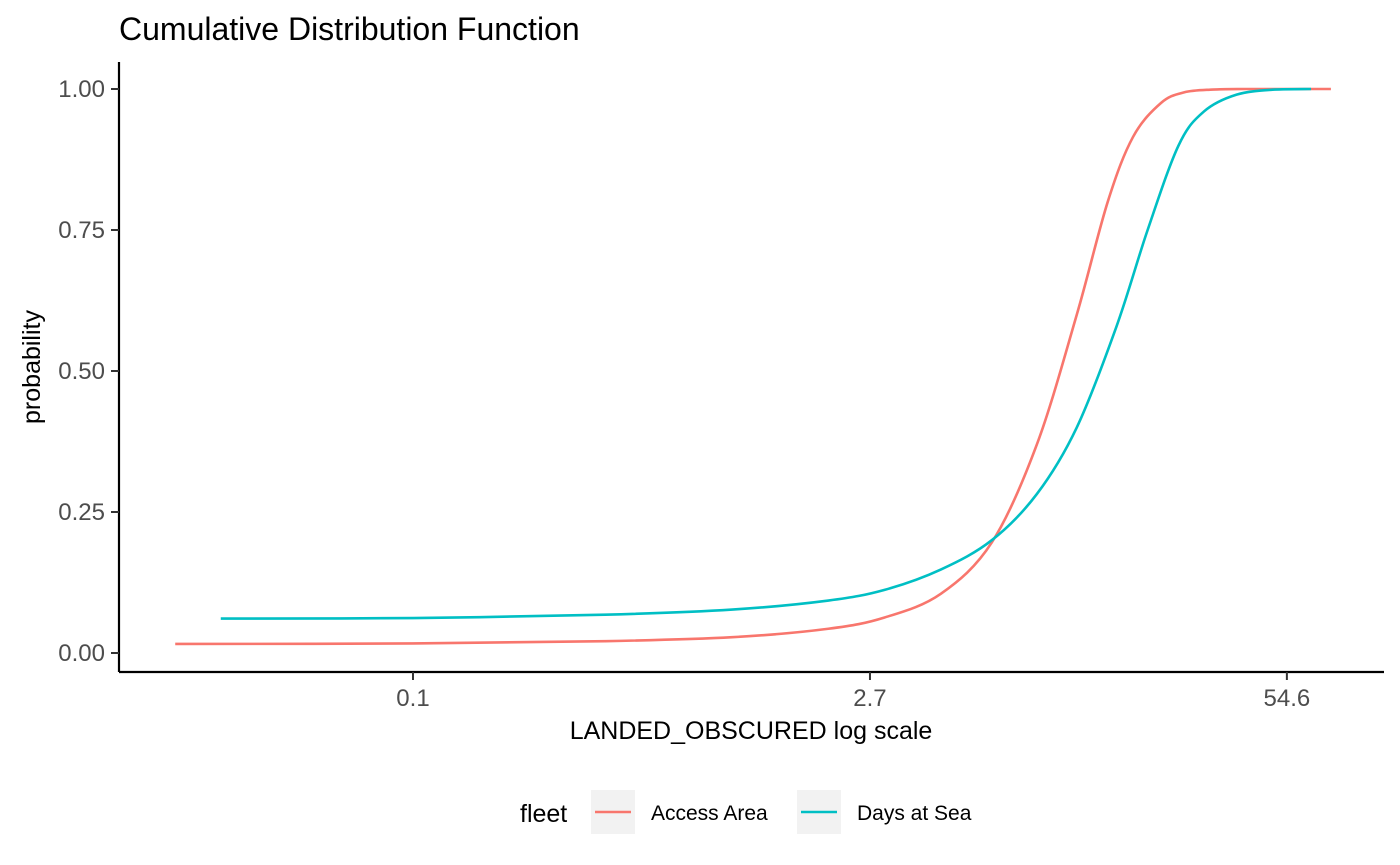  I want to click on y-axis-title: probability, so click(32, 367).